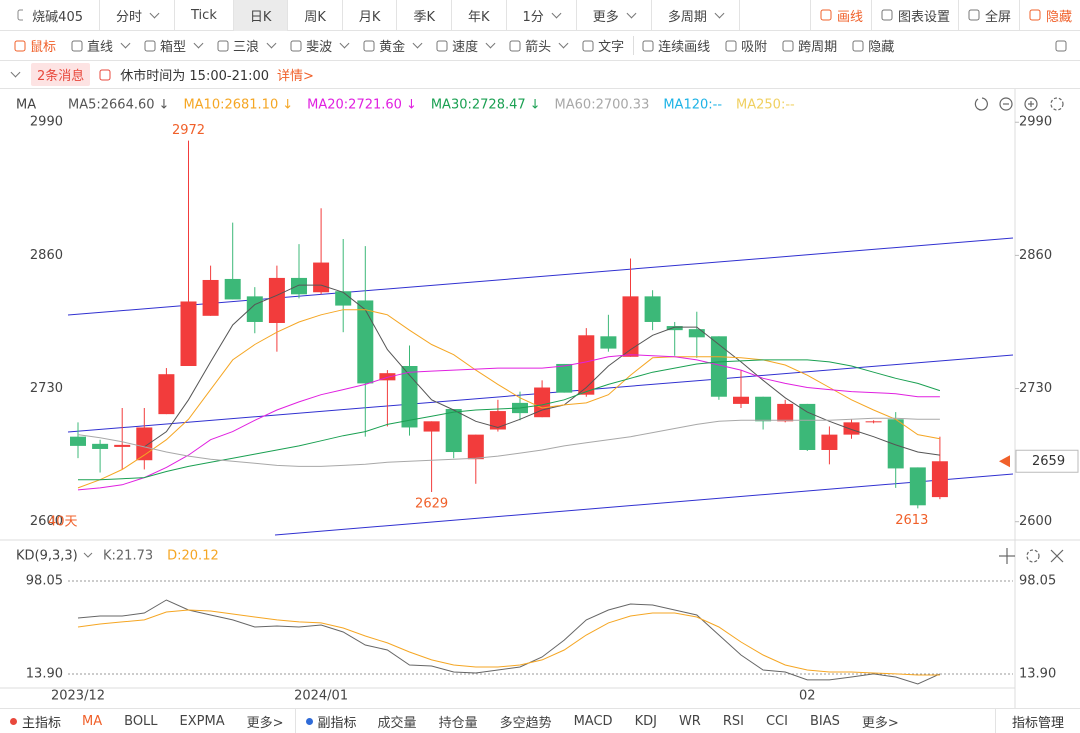 Image resolution: width=1080 pixels, height=733 pixels. I want to click on action-button: 隐藏, so click(1049, 15).